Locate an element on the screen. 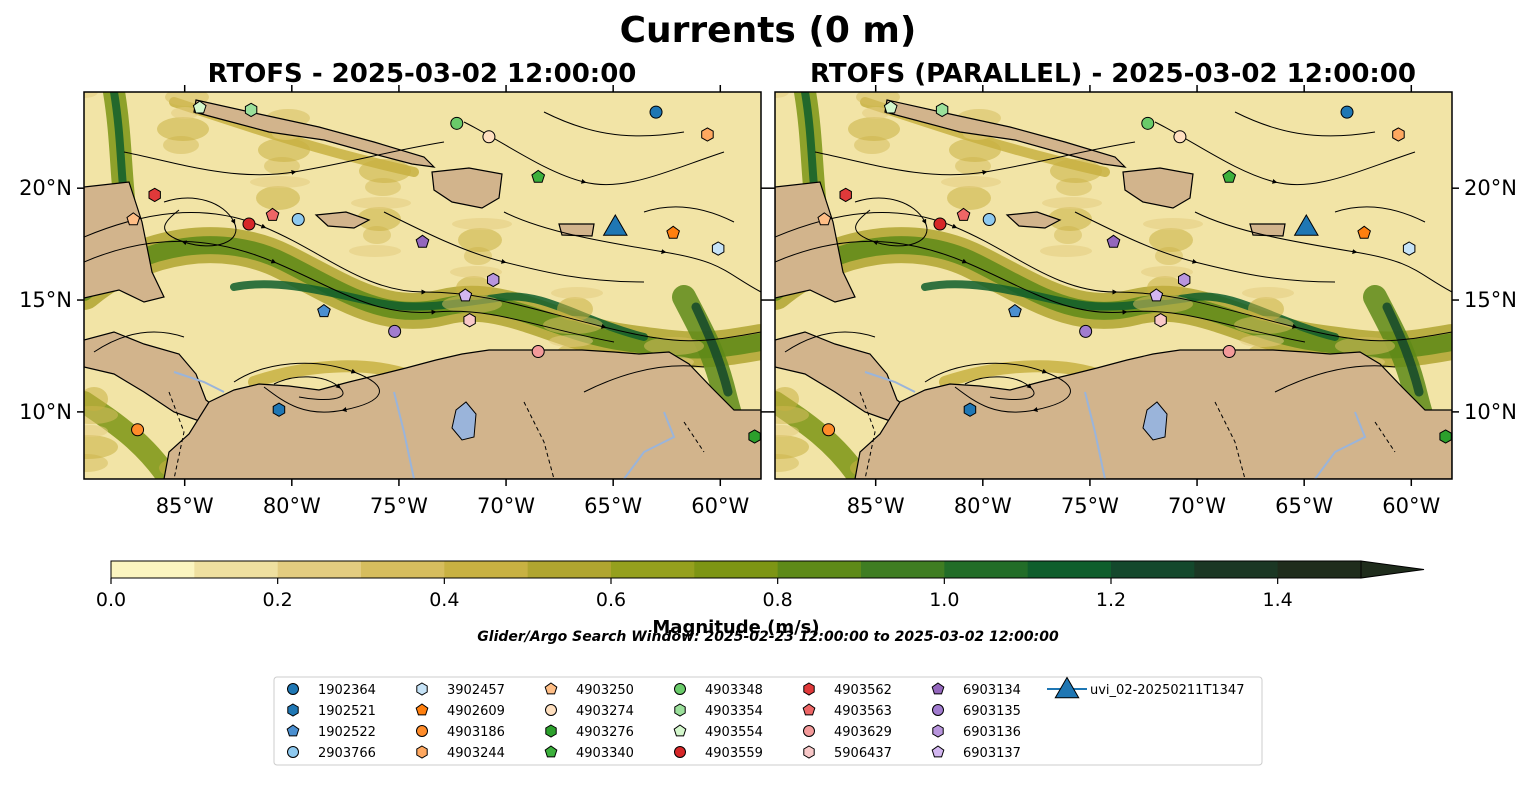 This screenshot has height=802, width=1535. legend-label: uvi_02-20250211T1347 is located at coordinates (1167, 690).